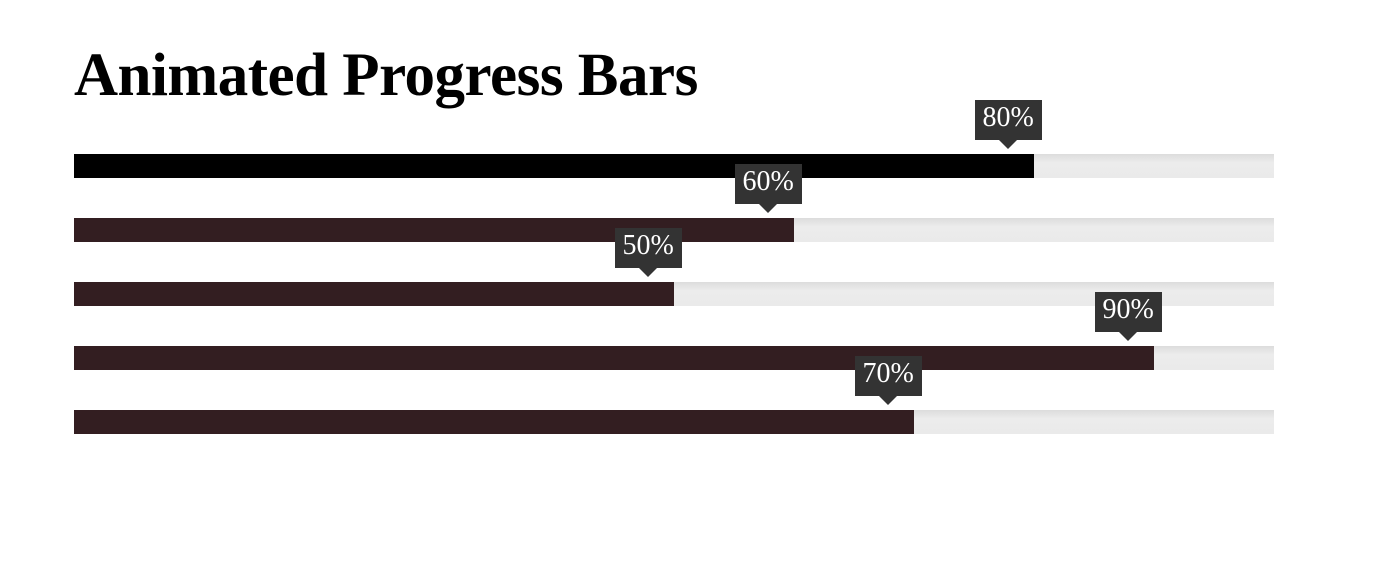 Image resolution: width=1392 pixels, height=586 pixels. Describe the element at coordinates (386, 75) in the screenshot. I see `page-title: Animated Progress Bars` at that location.